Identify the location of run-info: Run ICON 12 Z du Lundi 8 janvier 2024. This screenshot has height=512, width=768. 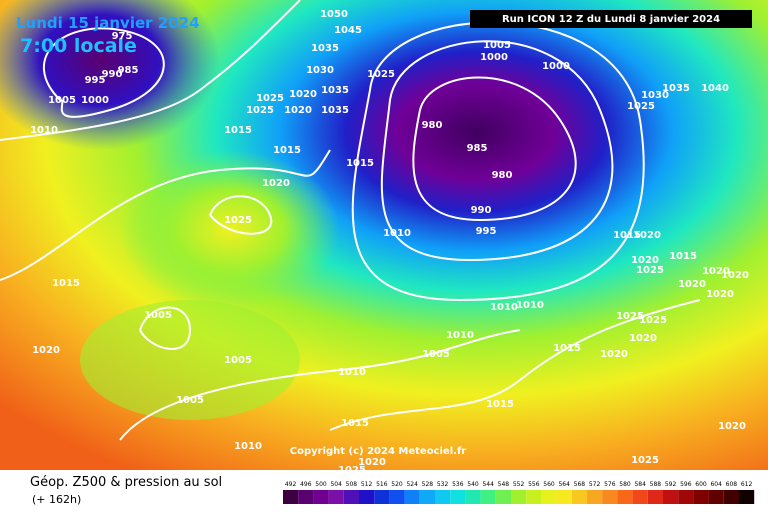
(611, 19).